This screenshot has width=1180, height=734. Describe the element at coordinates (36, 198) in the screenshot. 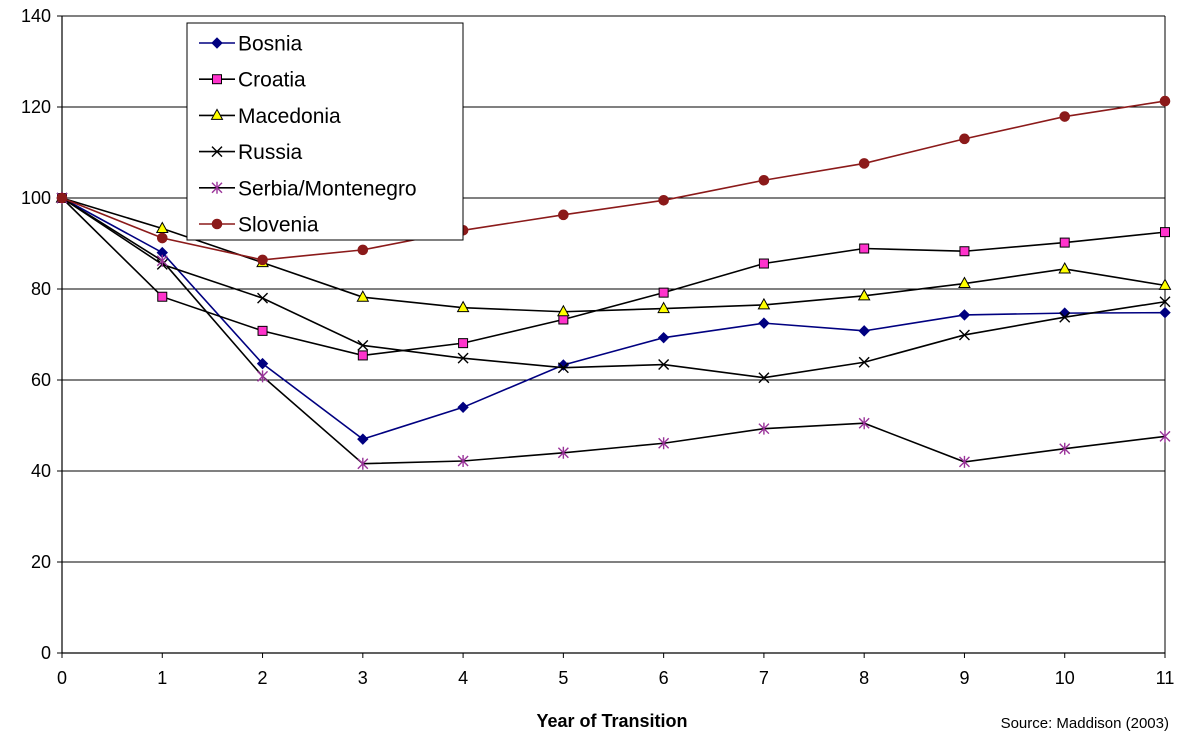

I see `y-tick-label: 100` at that location.